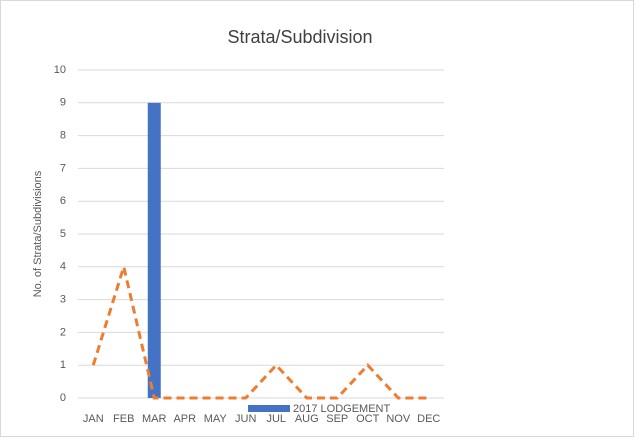 This screenshot has width=635, height=438. I want to click on x-tick-label: OCT, so click(368, 419).